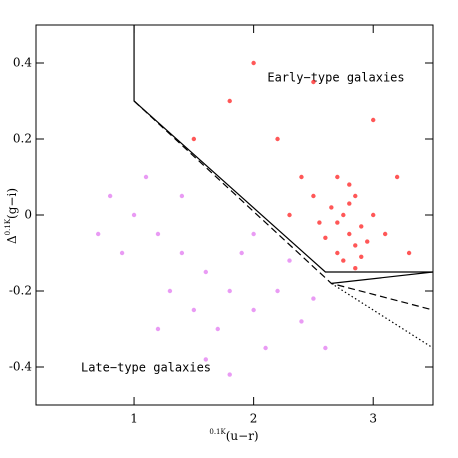 This screenshot has height=458, width=458. What do you see at coordinates (134, 419) in the screenshot?
I see `x-tick-label: 1` at bounding box center [134, 419].